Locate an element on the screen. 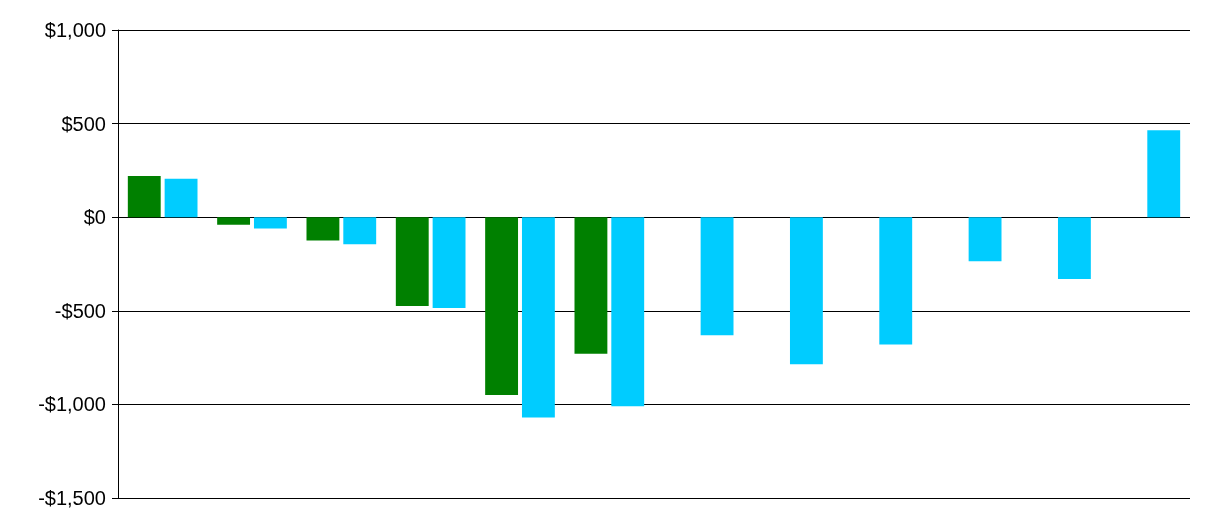  y-tick-label: -$1,000 is located at coordinates (72, 404).